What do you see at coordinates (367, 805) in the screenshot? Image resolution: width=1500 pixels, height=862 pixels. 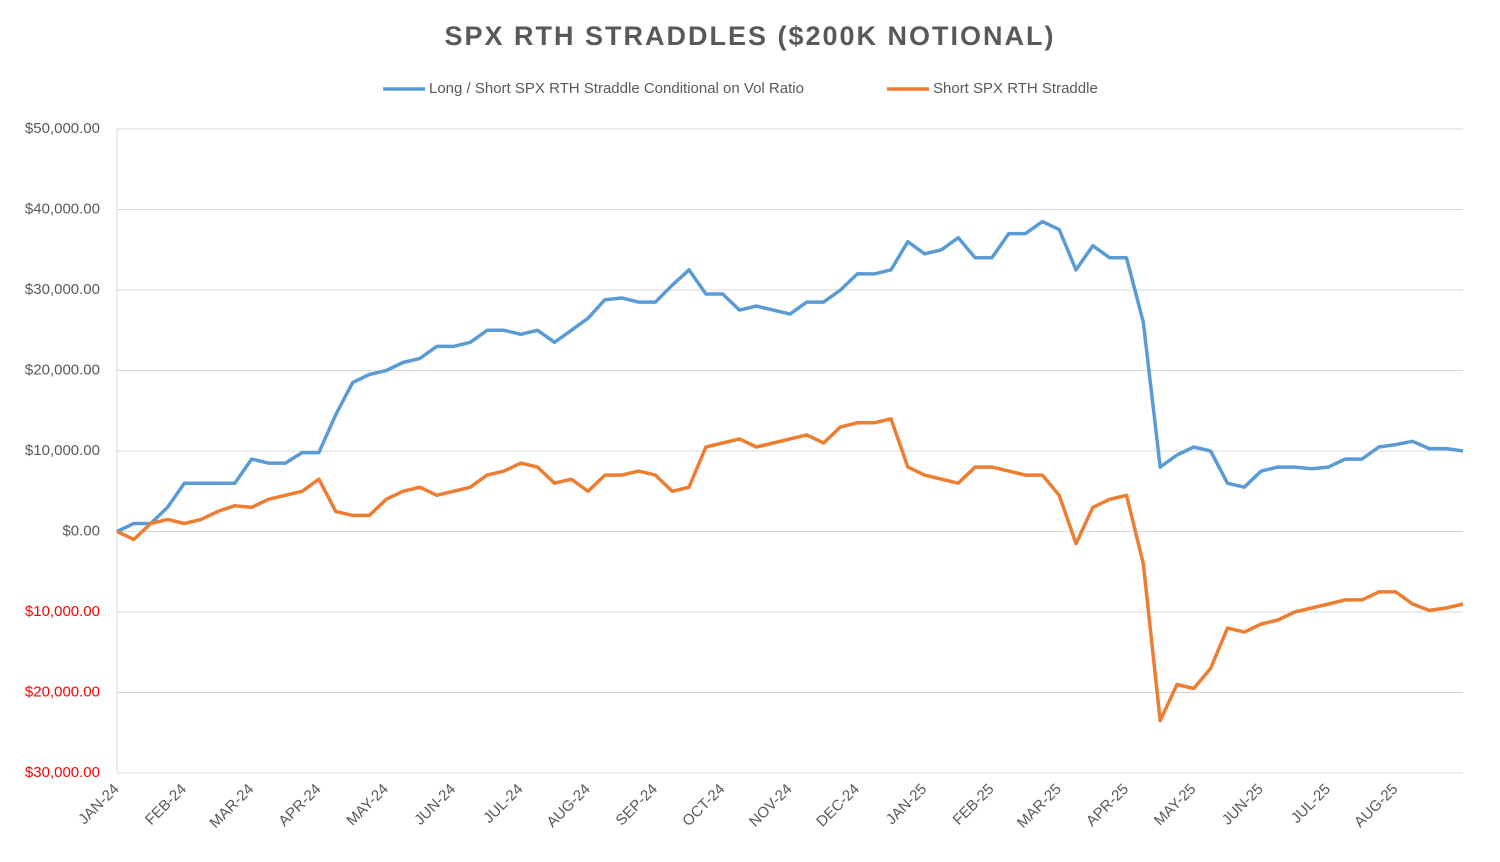 I see `x-tick-label: MAY-24` at bounding box center [367, 805].